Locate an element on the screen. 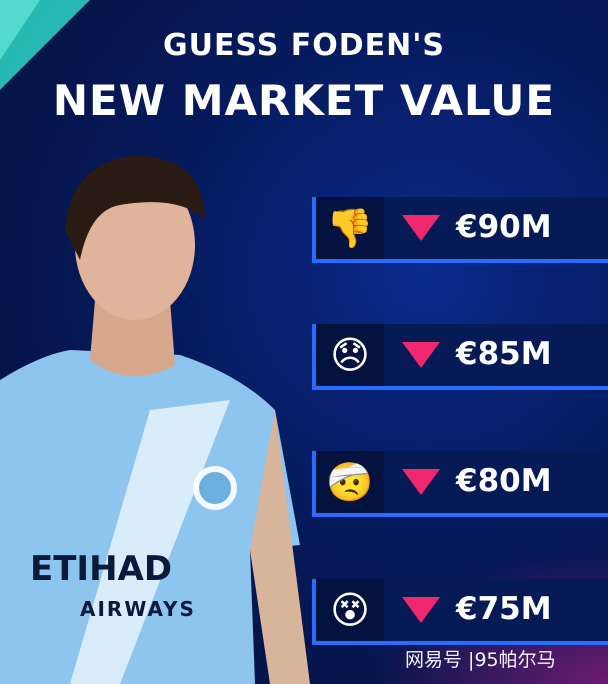 This screenshot has height=684, width=608. option-90m: 👎 €90M is located at coordinates (460, 230).